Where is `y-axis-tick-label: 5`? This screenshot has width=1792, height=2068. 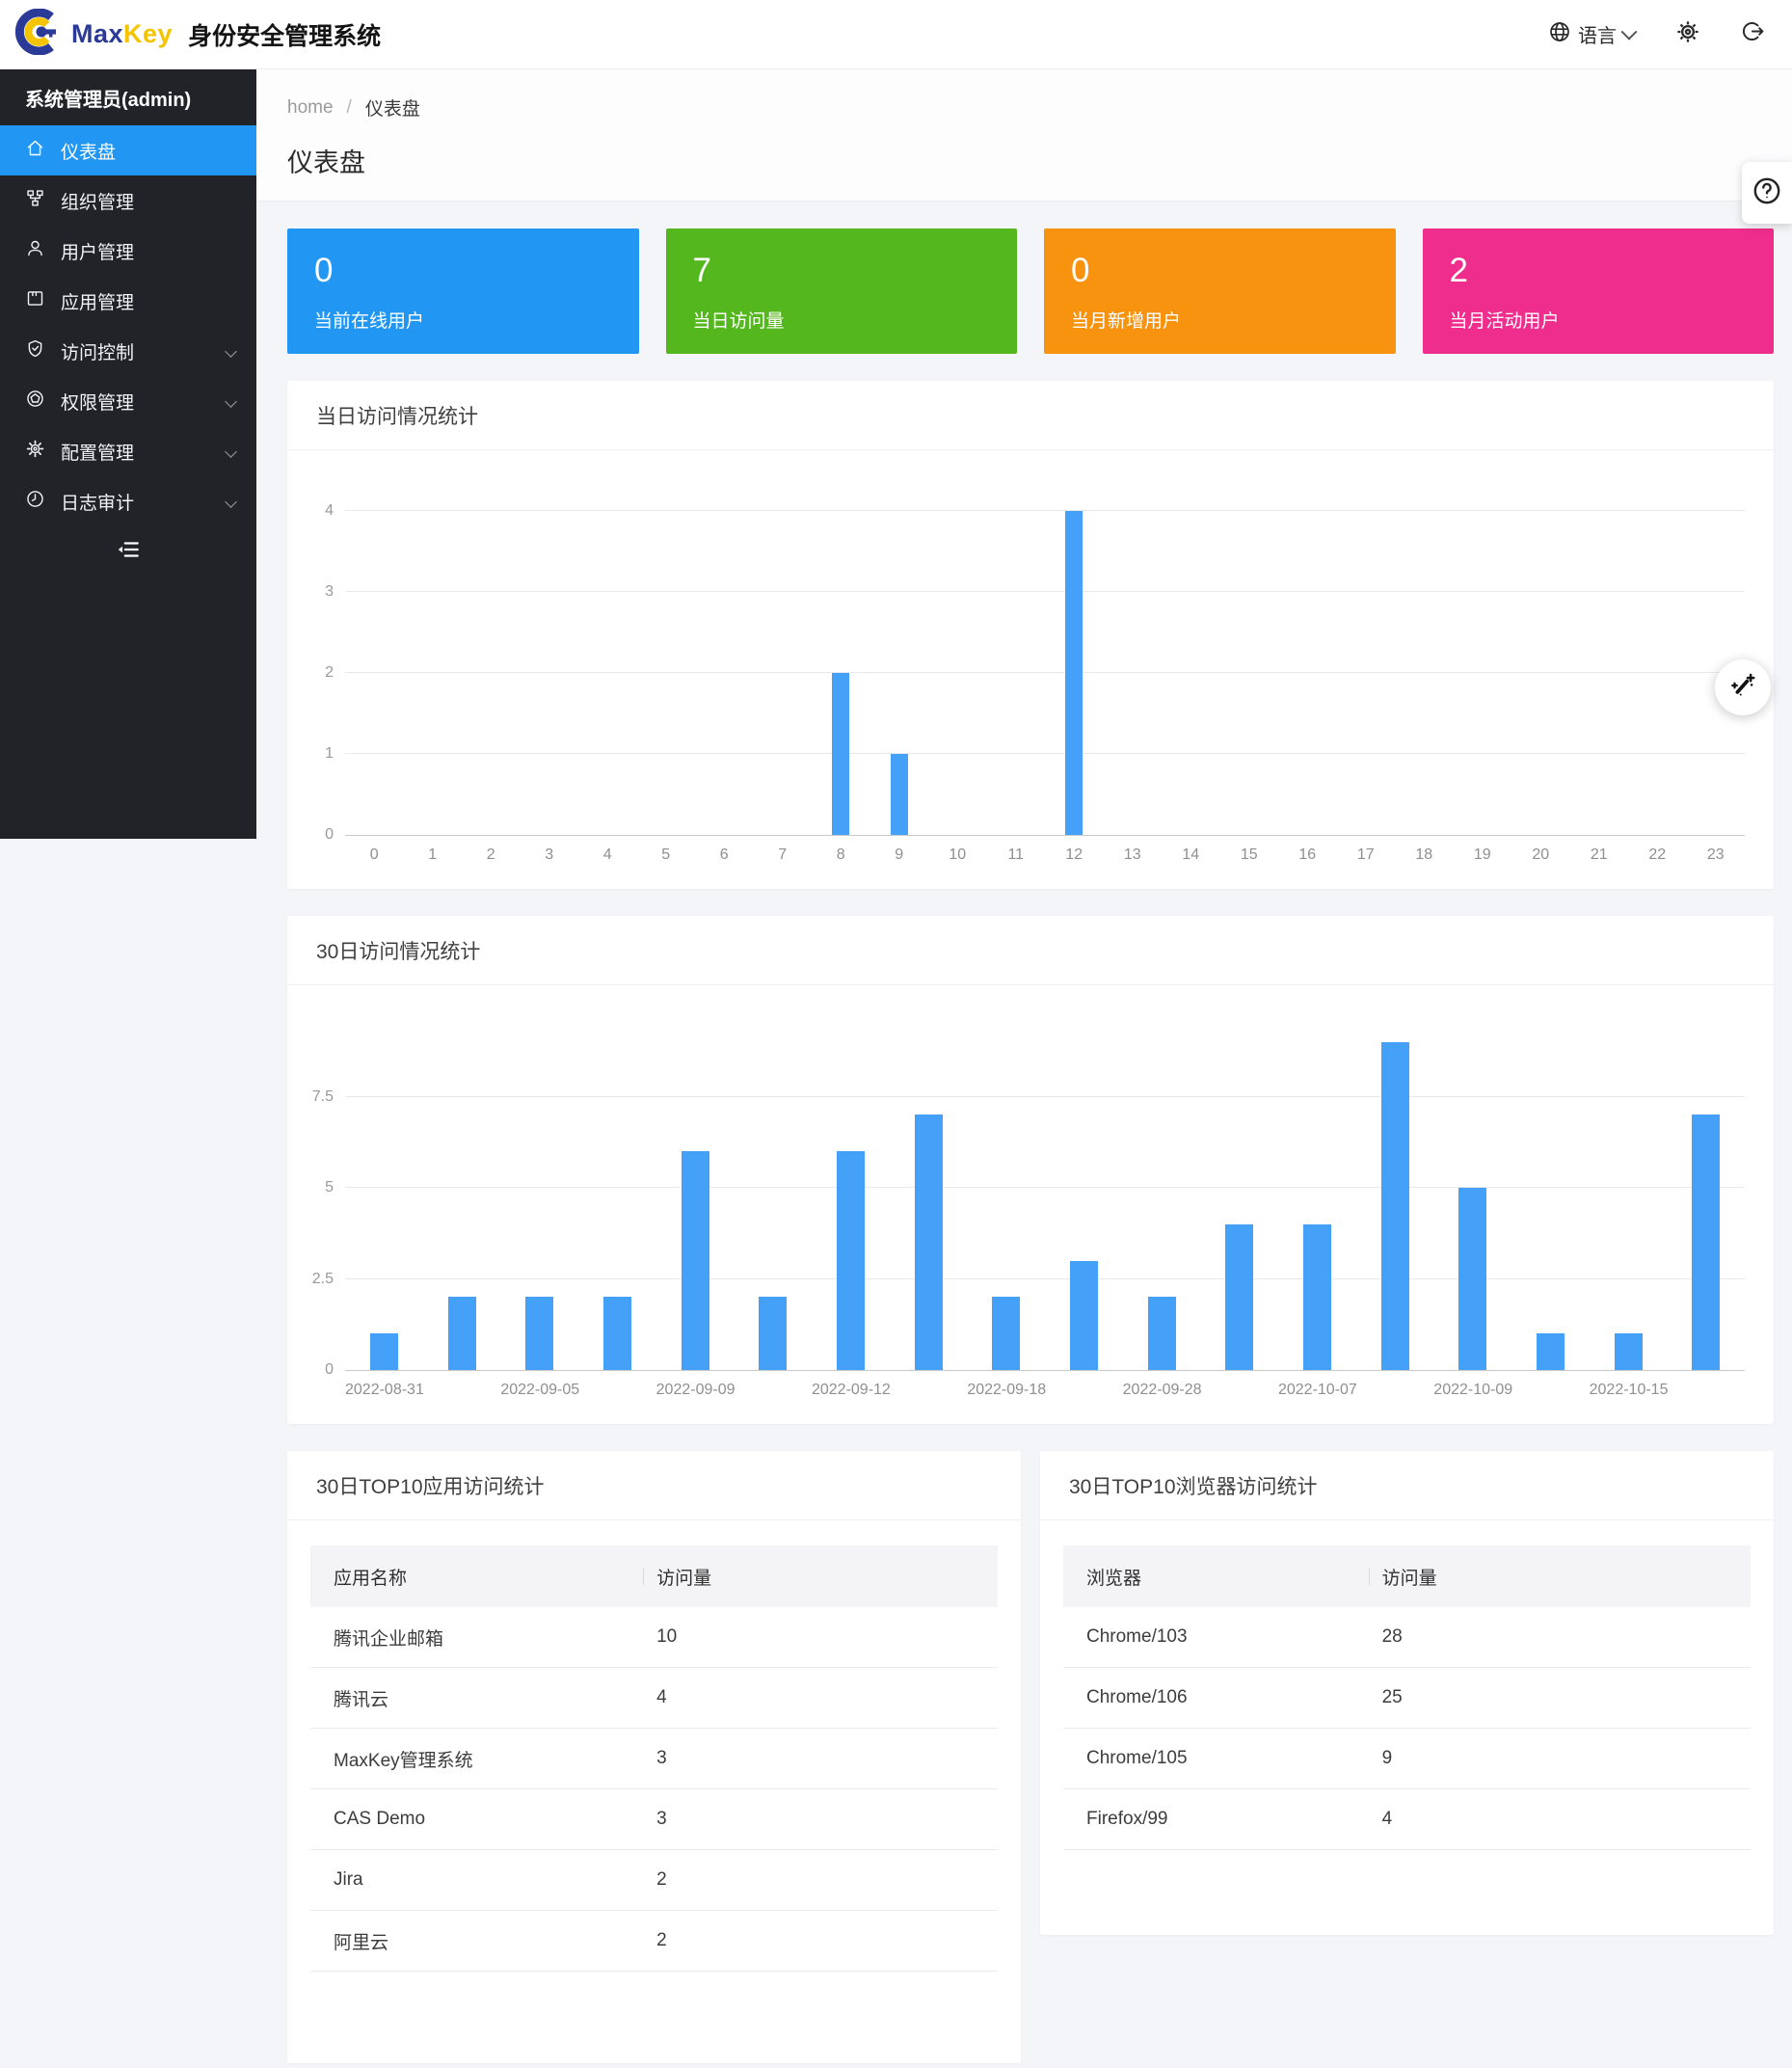
y-axis-tick-label: 5 is located at coordinates (329, 1187).